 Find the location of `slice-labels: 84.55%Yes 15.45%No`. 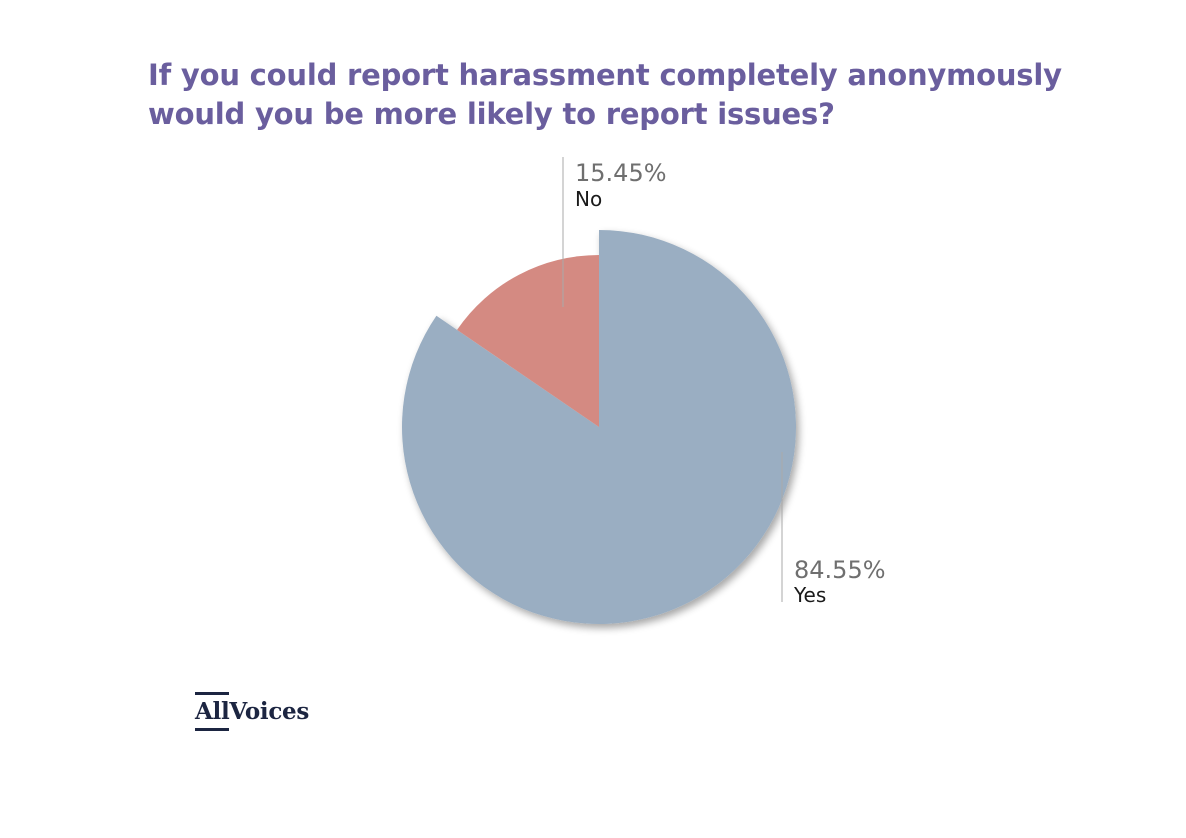

slice-labels: 84.55%Yes 15.45%No is located at coordinates (730, 383).